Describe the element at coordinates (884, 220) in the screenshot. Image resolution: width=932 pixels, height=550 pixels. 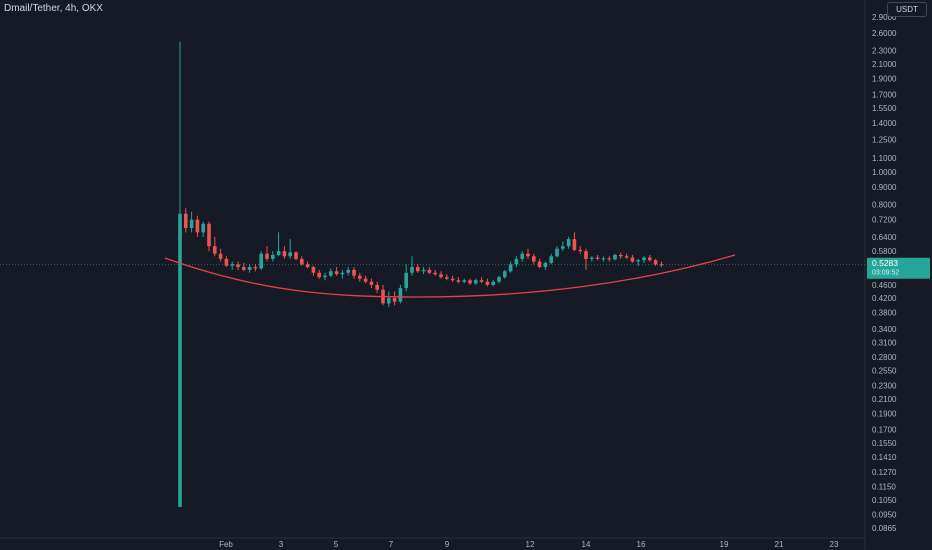
I see `y-tick-label: 0.7200` at that location.